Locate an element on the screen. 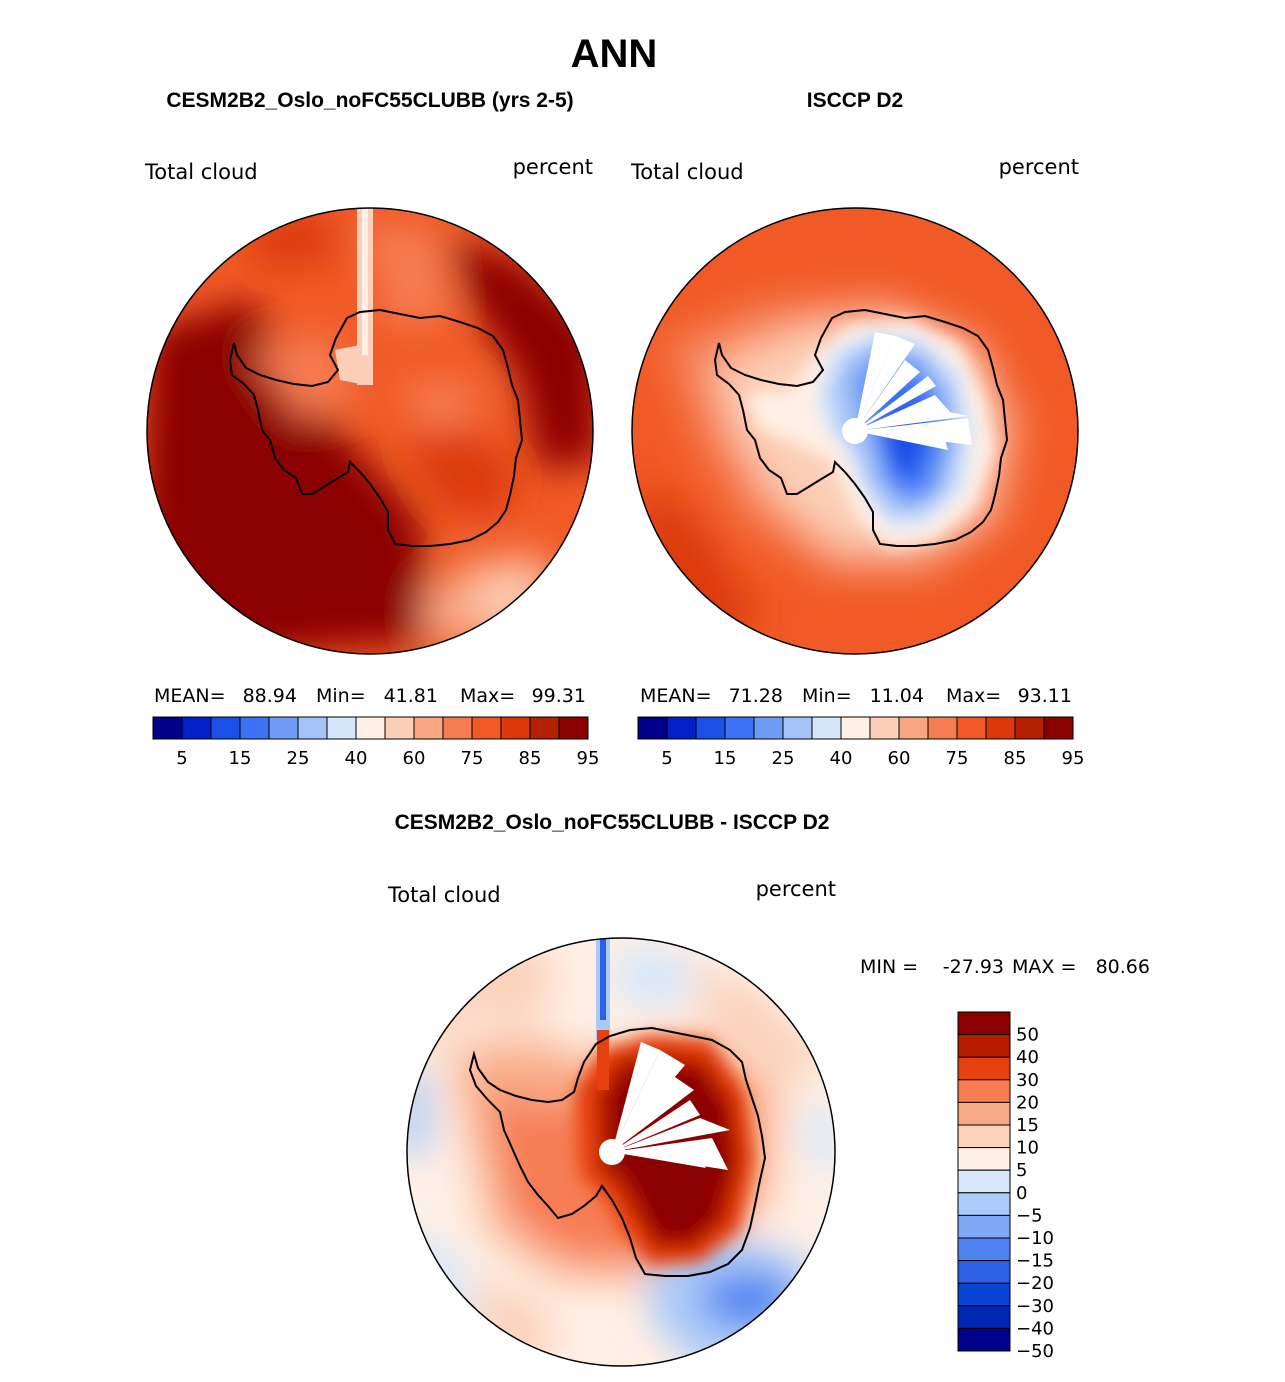 This screenshot has width=1285, height=1382. variable-label-diff: Total cloud is located at coordinates (444, 895).